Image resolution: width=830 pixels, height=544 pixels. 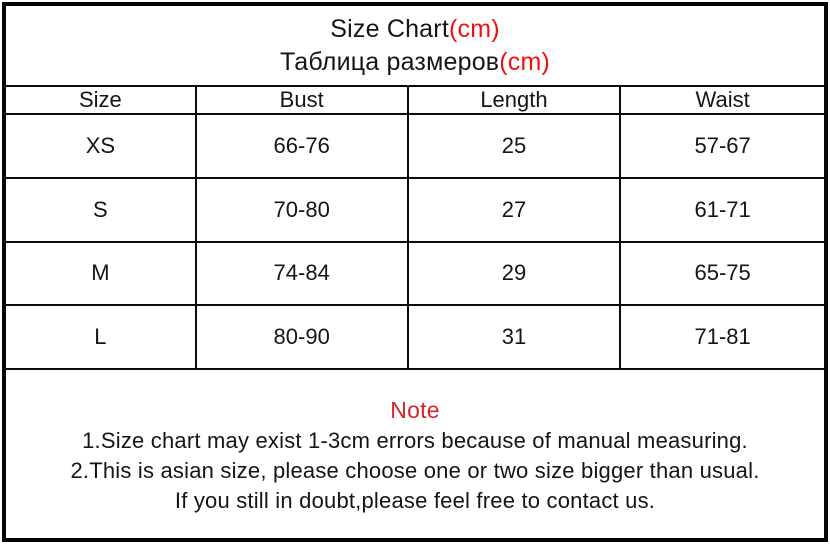 What do you see at coordinates (721, 100) in the screenshot?
I see `column-header-waist: Waist` at bounding box center [721, 100].